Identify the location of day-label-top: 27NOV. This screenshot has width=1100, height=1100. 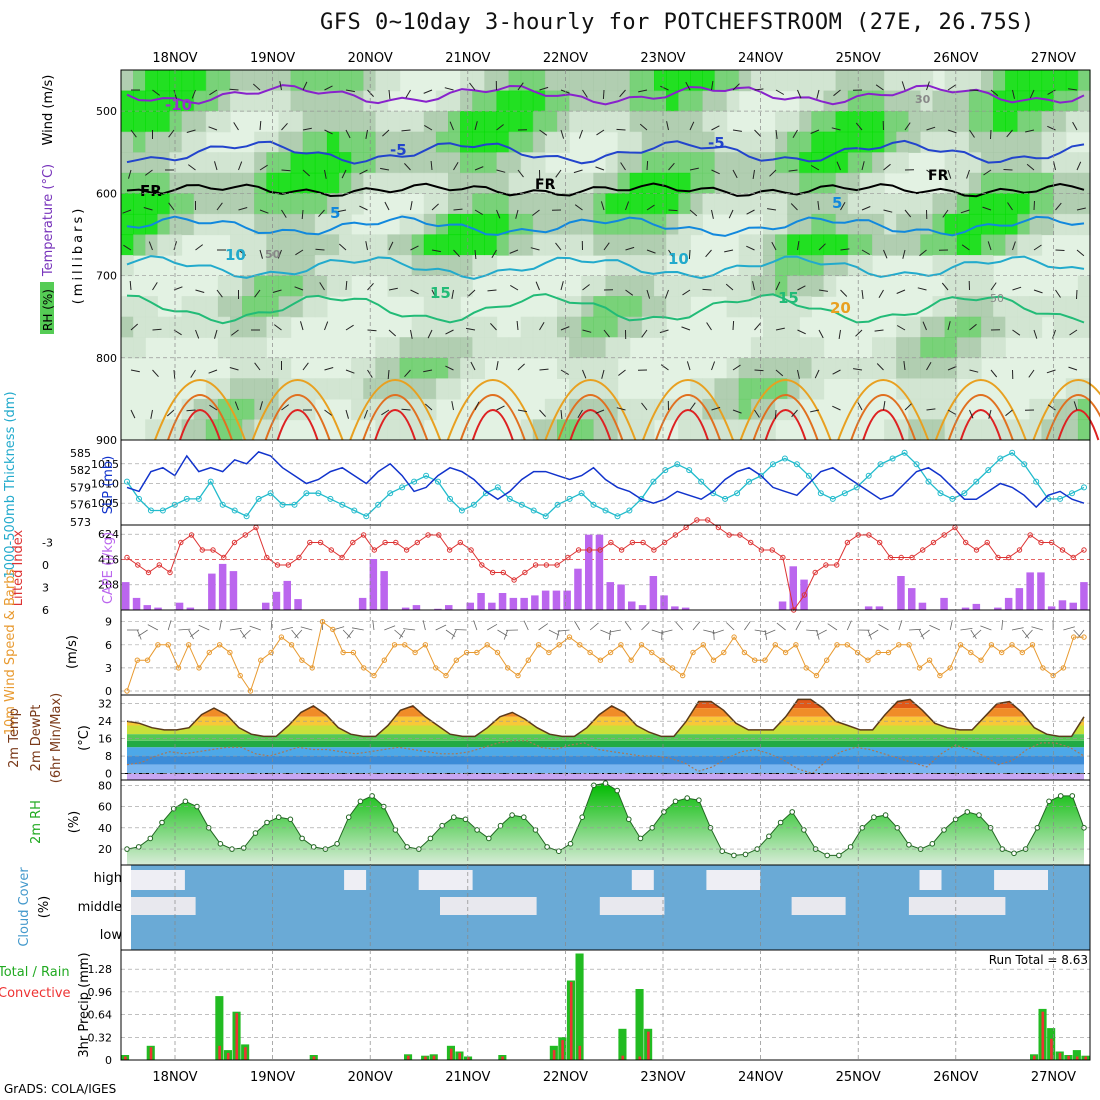
(1053, 58).